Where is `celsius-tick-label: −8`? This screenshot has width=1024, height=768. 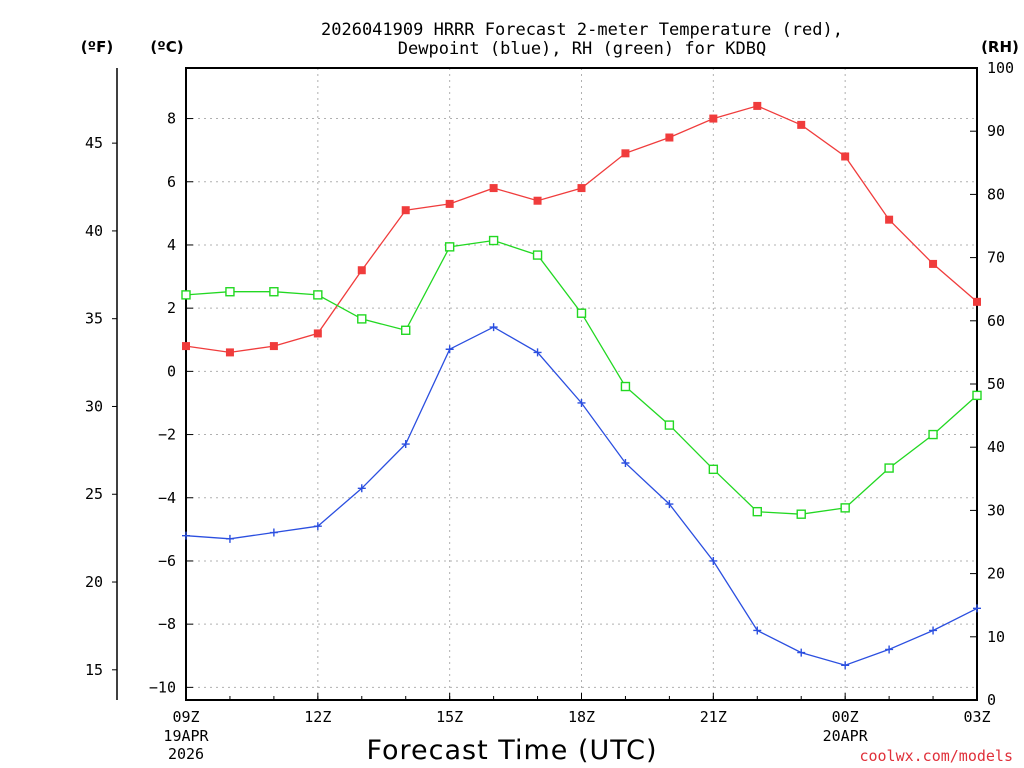 celsius-tick-label: −8 is located at coordinates (167, 624).